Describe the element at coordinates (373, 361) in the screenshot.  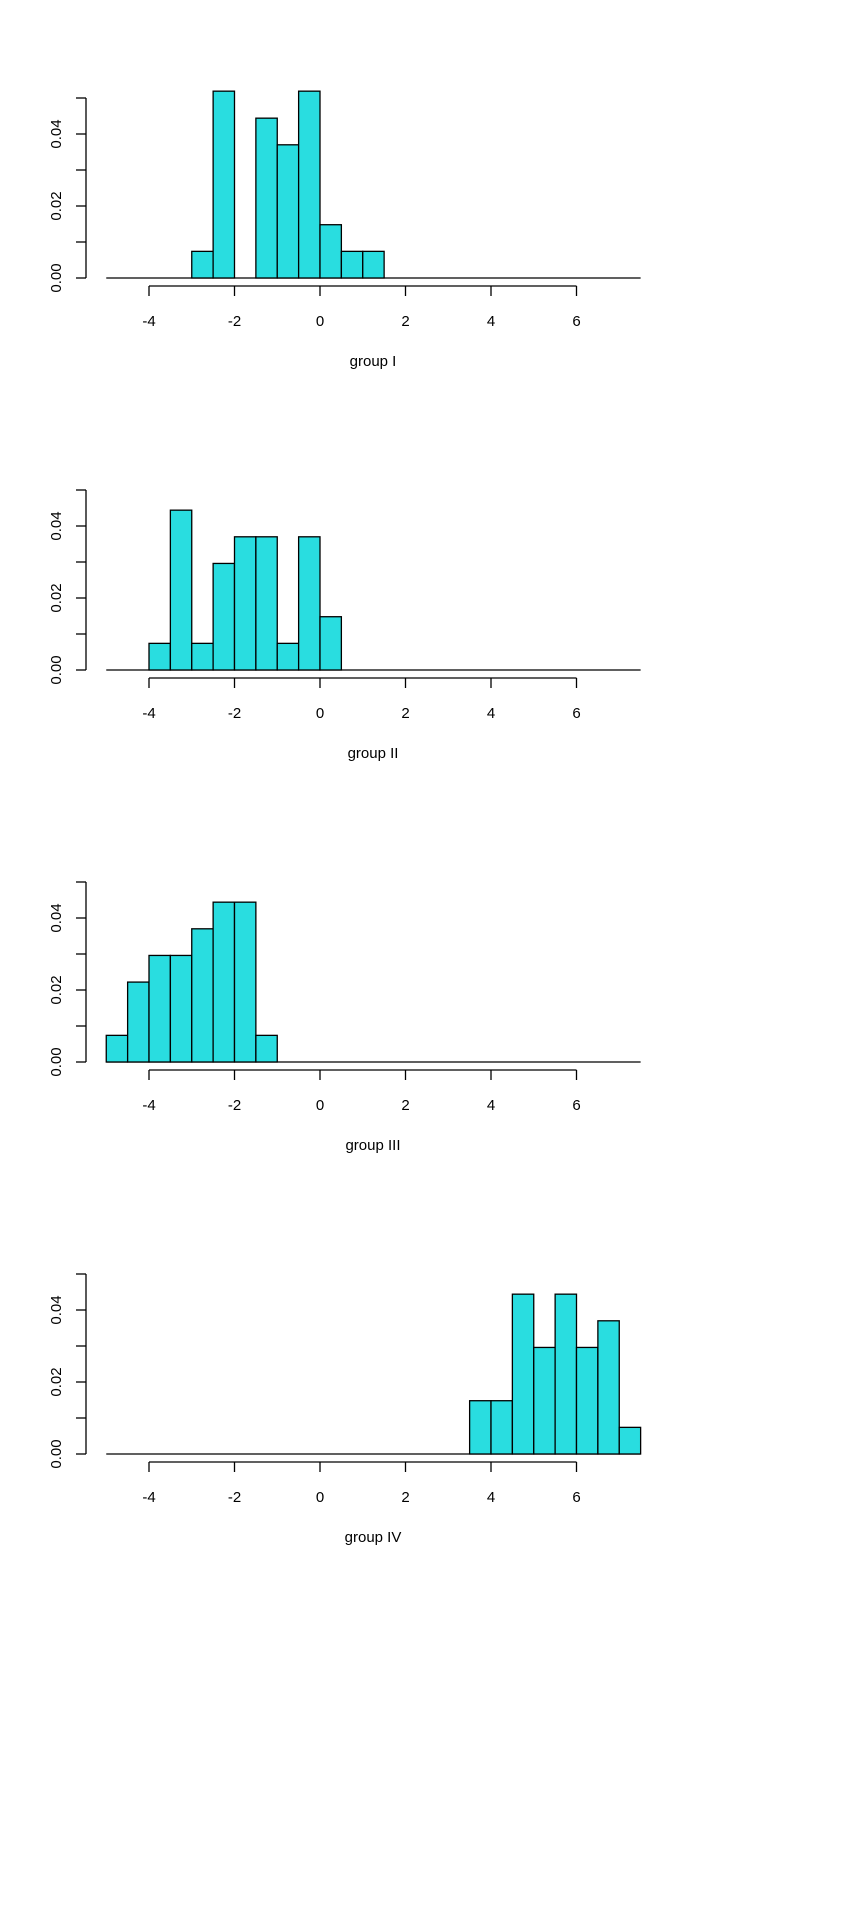
I see `x-axis-label: group I` at that location.